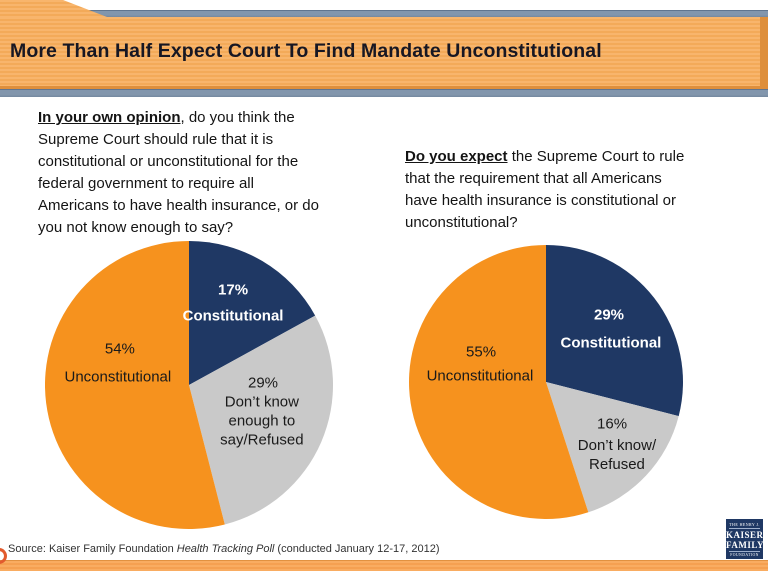 The height and width of the screenshot is (571, 768). What do you see at coordinates (456, 156) in the screenshot?
I see `question-right-lead: Do you expect` at bounding box center [456, 156].